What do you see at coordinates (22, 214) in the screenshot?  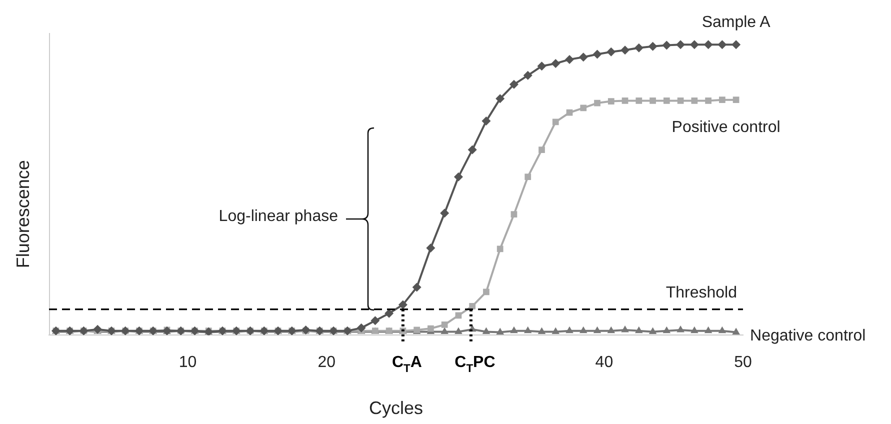 I see `y-axis-title: Fluorescence` at bounding box center [22, 214].